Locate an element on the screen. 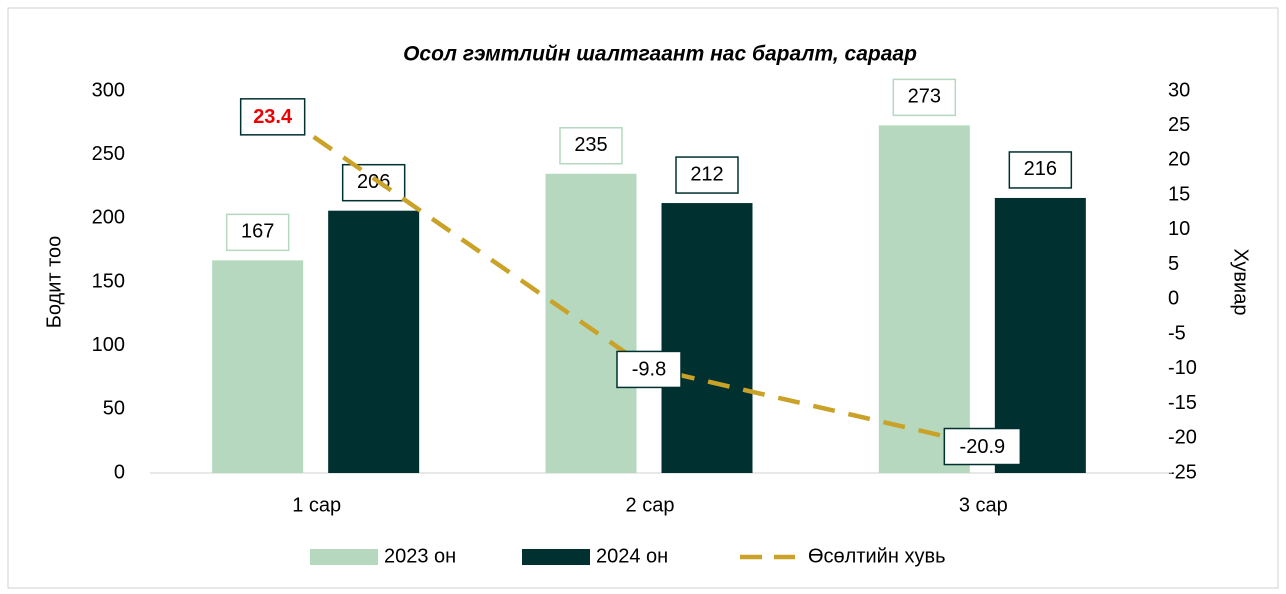 This screenshot has height=594, width=1286. value-label: -20.9 is located at coordinates (983, 447).